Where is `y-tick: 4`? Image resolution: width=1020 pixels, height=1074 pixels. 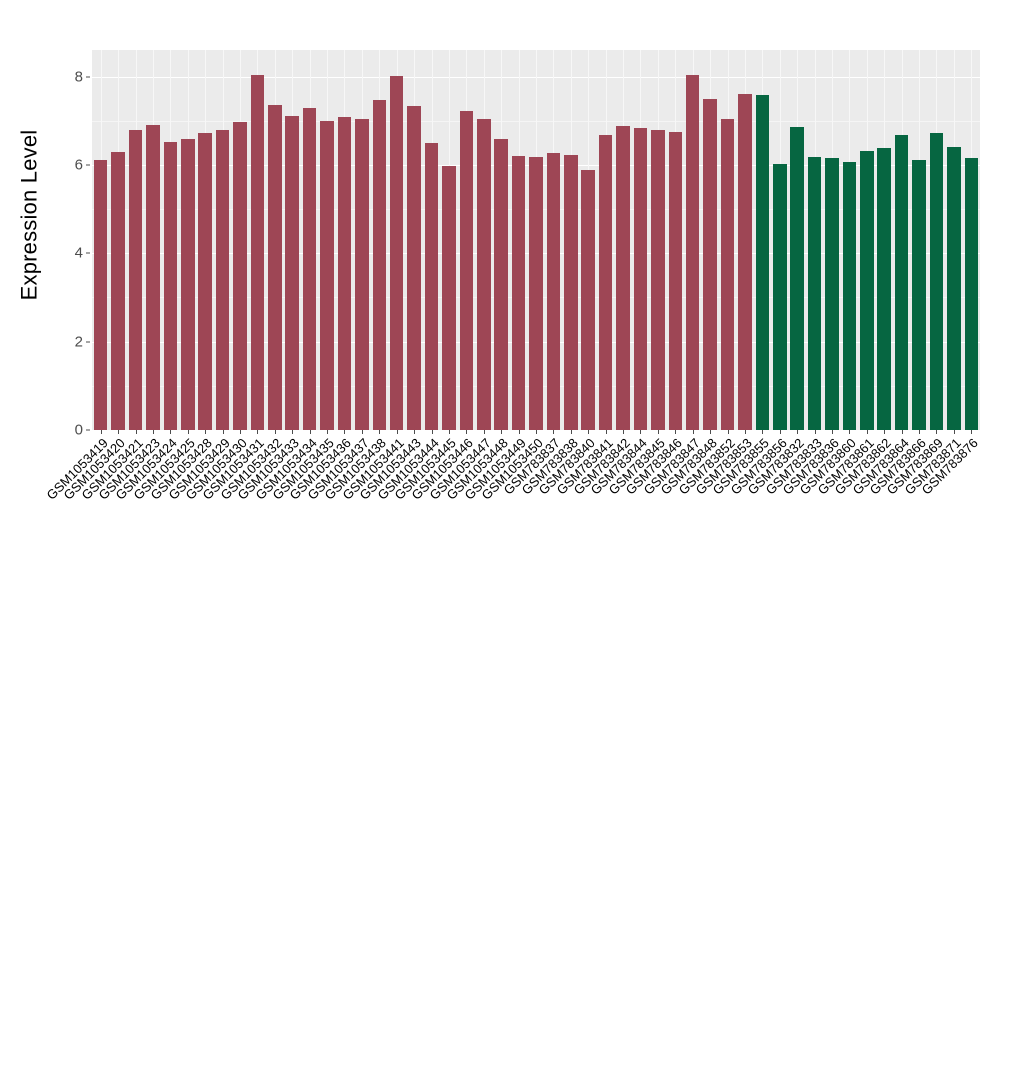
y-tick: 4 is located at coordinates (82, 253).